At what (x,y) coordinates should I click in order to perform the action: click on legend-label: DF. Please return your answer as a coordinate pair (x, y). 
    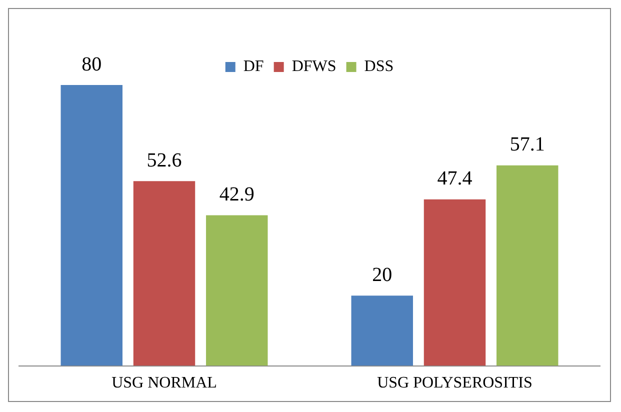
    Looking at the image, I should click on (253, 67).